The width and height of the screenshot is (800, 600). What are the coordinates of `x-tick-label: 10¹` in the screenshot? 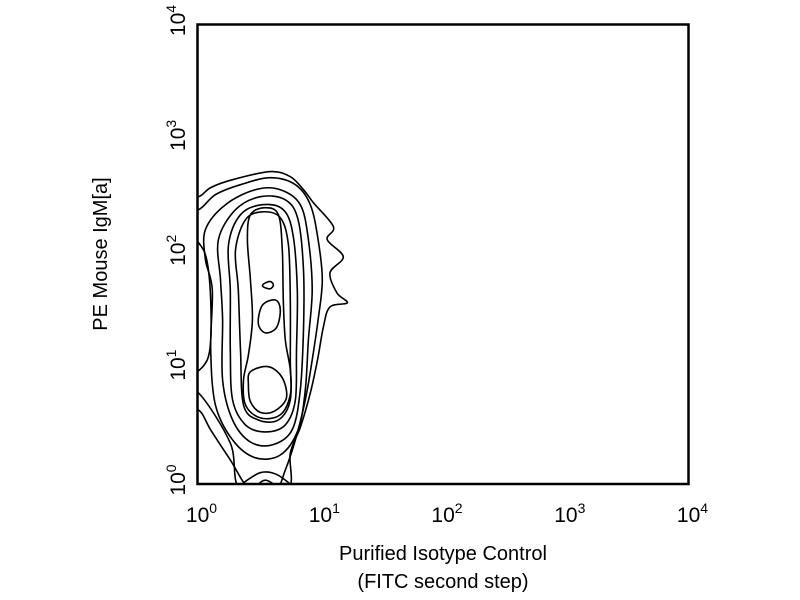 It's located at (324, 513).